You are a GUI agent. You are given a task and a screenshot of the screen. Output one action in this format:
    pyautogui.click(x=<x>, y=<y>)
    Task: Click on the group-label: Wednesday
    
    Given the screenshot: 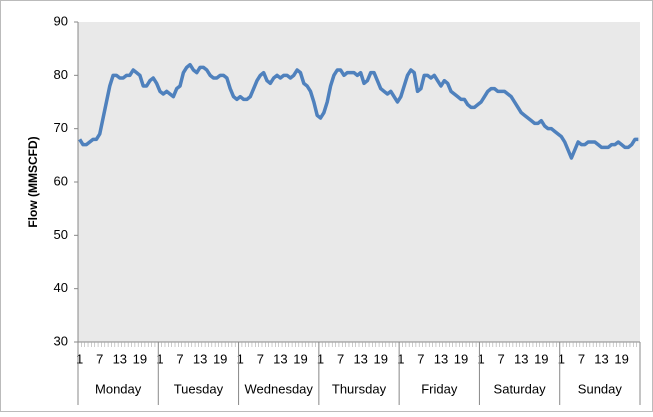 What is the action you would take?
    pyautogui.click(x=279, y=388)
    